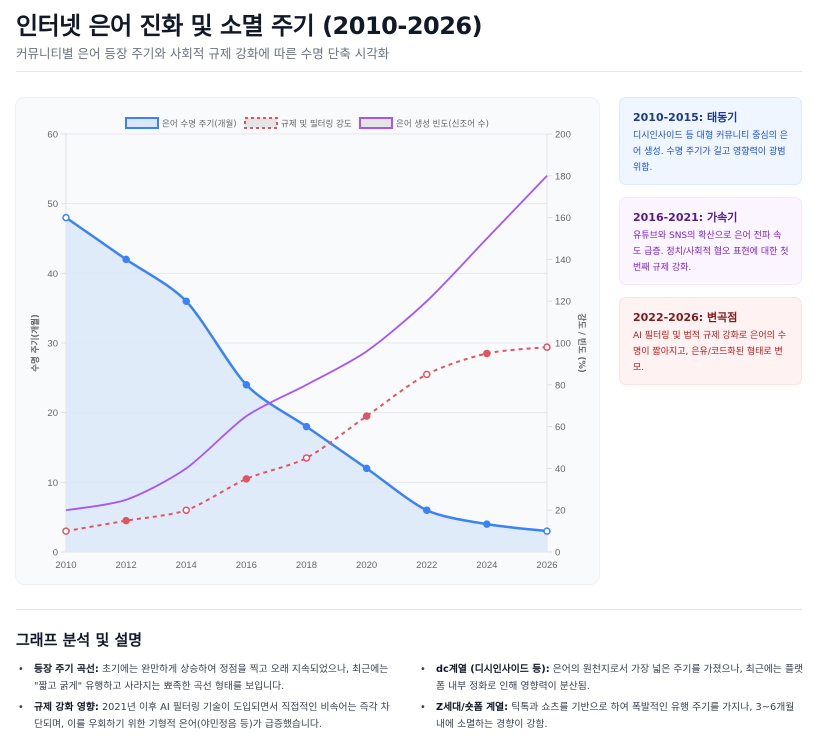  Describe the element at coordinates (366, 565) in the screenshot. I see `x-tick-label: 2020` at that location.